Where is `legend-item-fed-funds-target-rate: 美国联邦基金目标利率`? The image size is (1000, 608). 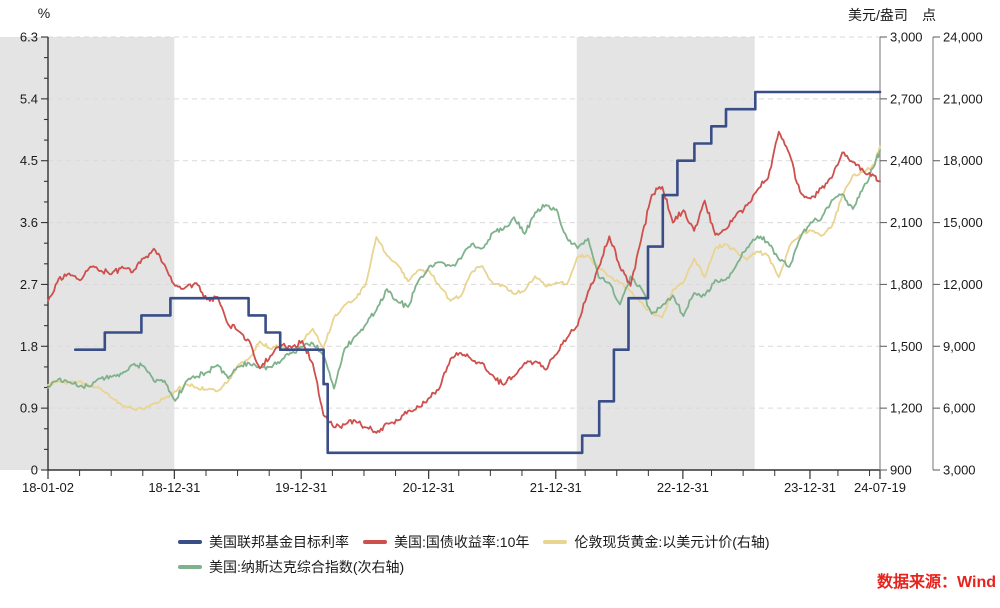
legend-item-fed-funds-target-rate: 美国联邦基金目标利率 is located at coordinates (263, 542).